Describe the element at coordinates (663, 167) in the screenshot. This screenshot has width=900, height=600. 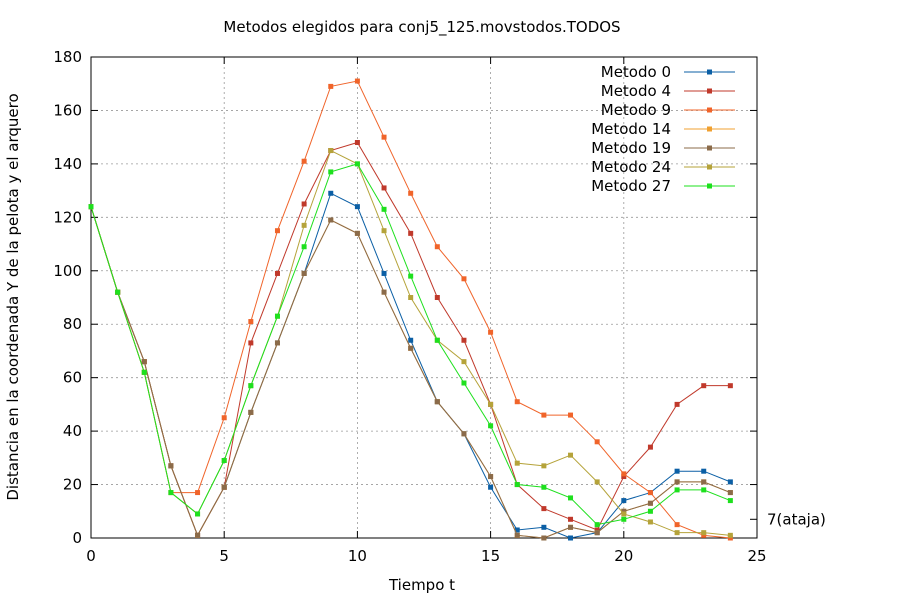
I see `legend-entry: Metodo 24` at that location.